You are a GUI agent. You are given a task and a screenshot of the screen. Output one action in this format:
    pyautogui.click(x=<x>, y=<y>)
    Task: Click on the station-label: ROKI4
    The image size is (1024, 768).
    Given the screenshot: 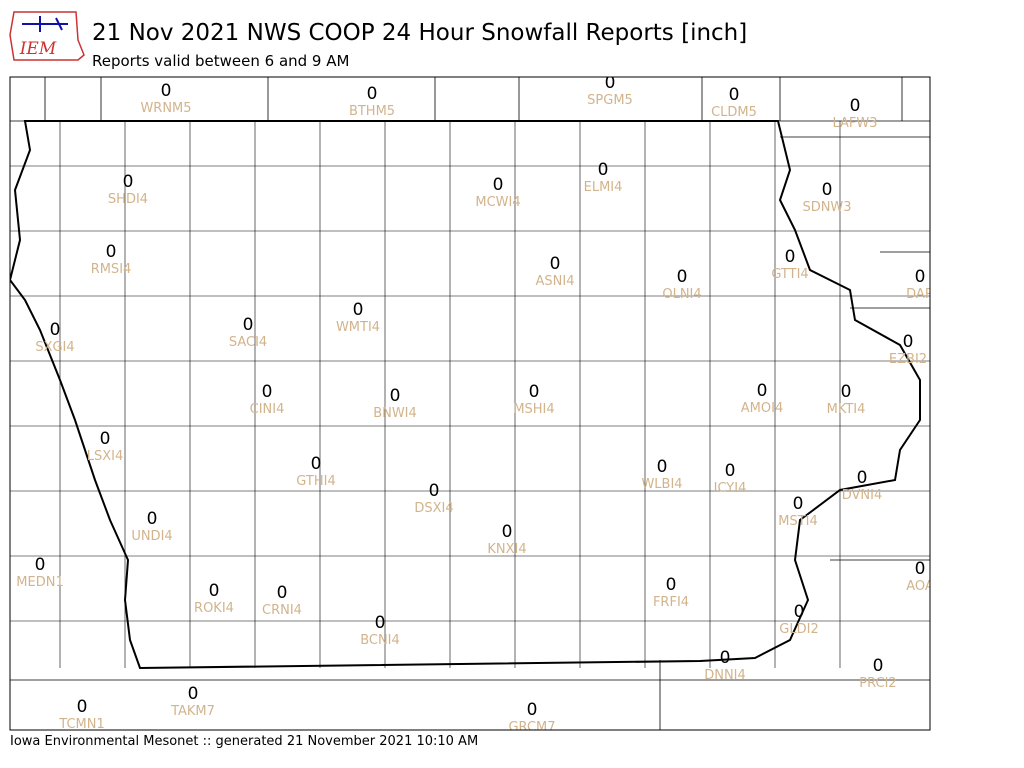 What is the action you would take?
    pyautogui.click(x=214, y=608)
    